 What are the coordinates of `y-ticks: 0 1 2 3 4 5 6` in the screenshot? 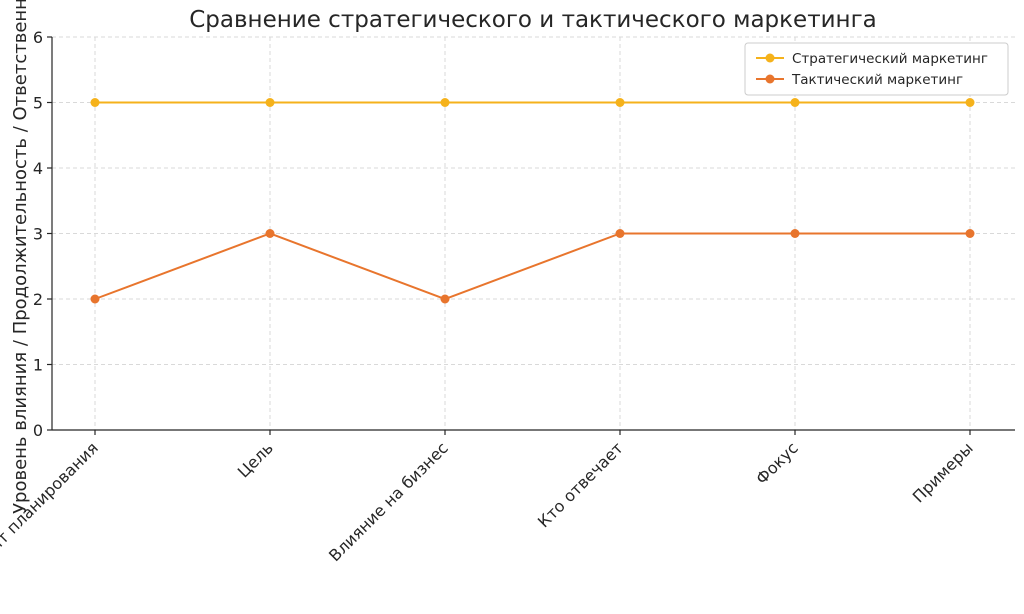 It's located at (42, 234).